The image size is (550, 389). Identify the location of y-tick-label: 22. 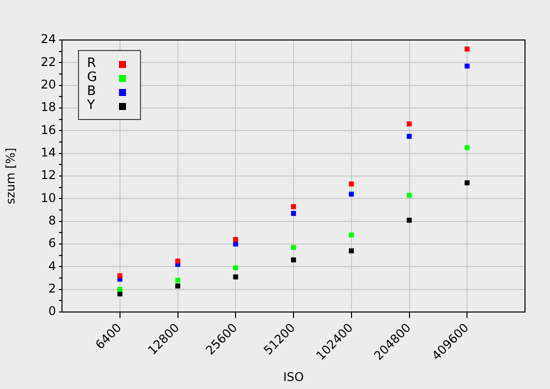
(48, 61).